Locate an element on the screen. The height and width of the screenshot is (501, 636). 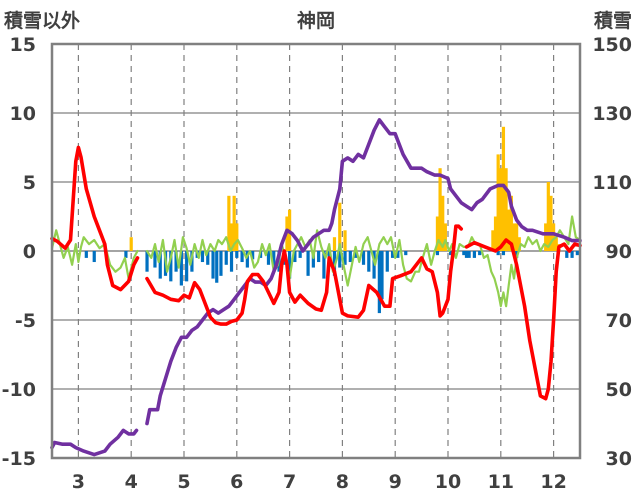
x-tick-label: 7 is located at coordinates (289, 482).